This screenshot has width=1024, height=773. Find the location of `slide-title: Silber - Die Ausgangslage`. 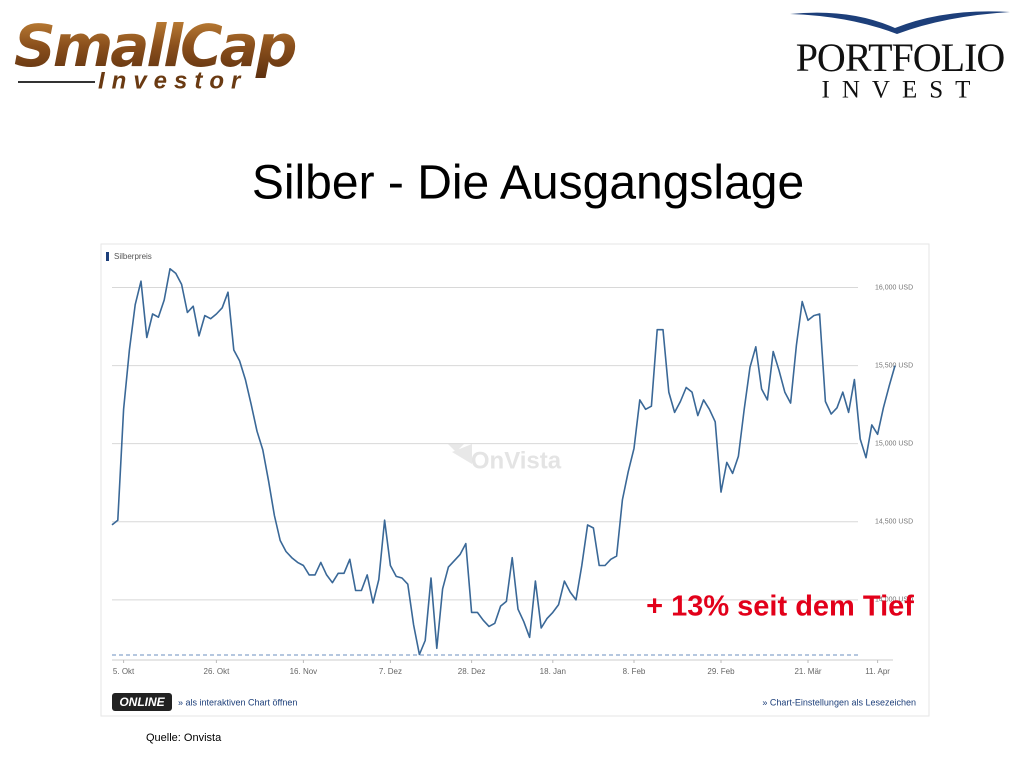

slide-title: Silber - Die Ausgangslage is located at coordinates (528, 183).